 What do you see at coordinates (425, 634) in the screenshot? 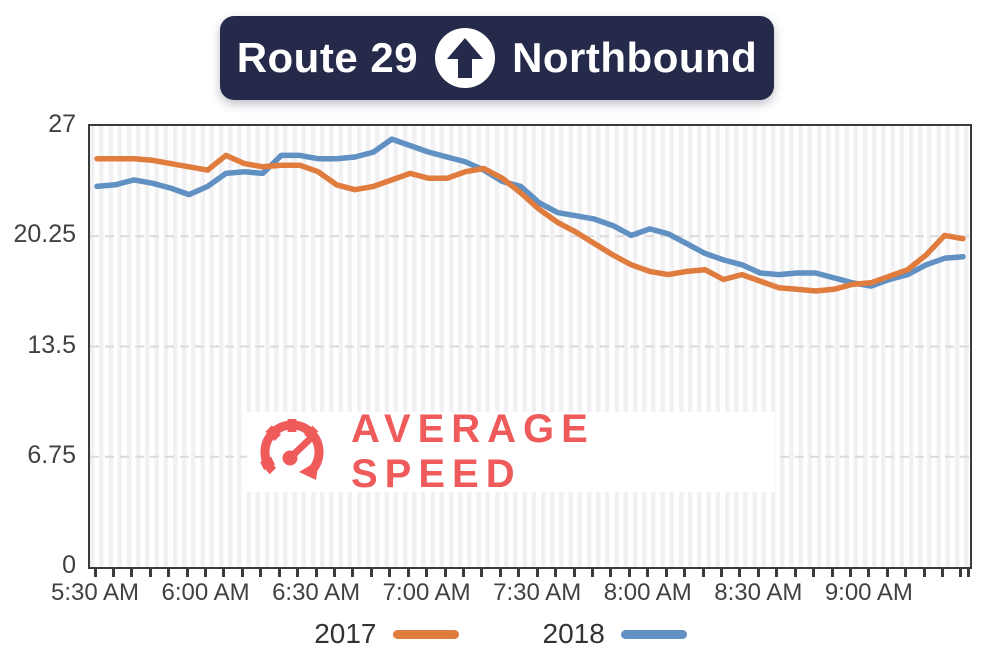
I see `legend-swatch-2017` at bounding box center [425, 634].